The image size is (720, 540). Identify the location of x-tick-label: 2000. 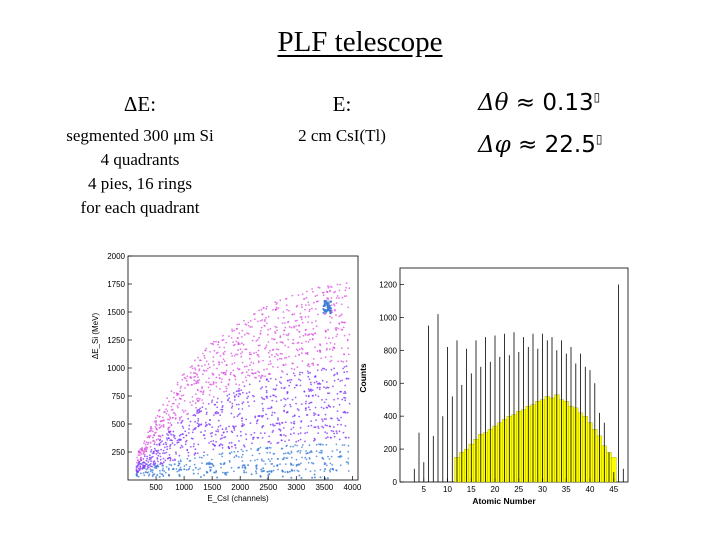
(240, 487).